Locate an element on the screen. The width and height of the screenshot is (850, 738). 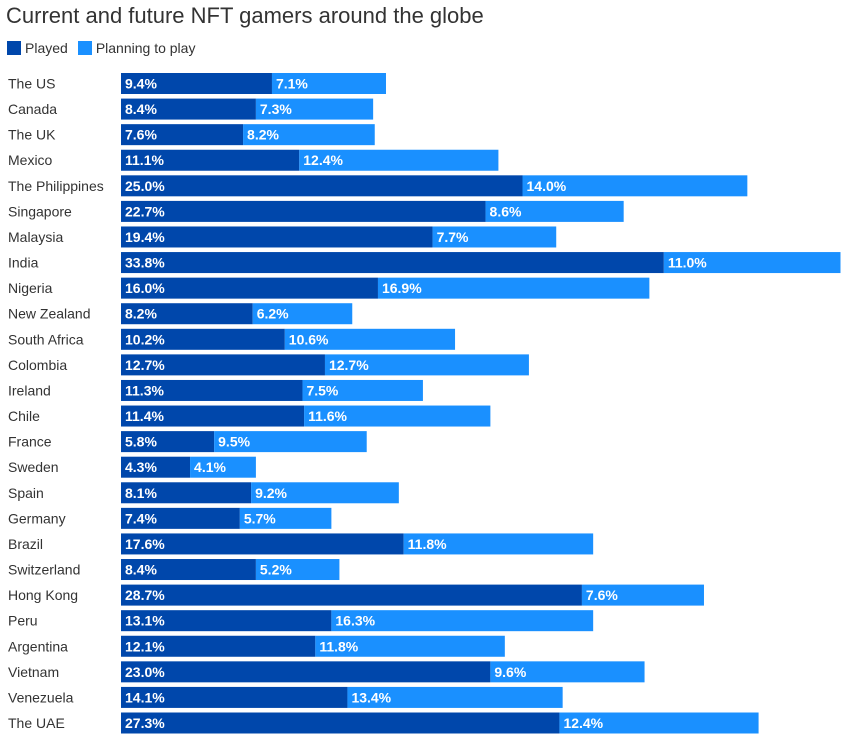
data-label-planning: 16.3% is located at coordinates (355, 621).